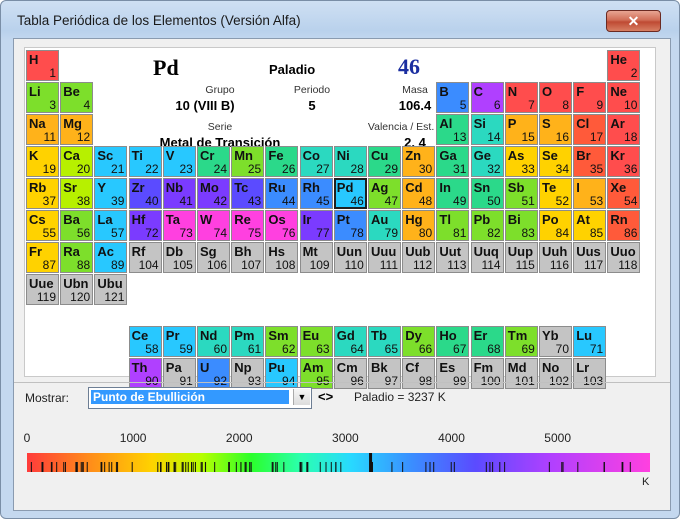 The height and width of the screenshot is (519, 680). What do you see at coordinates (77, 161) in the screenshot?
I see `element-cell-ca: Ca 20` at bounding box center [77, 161].